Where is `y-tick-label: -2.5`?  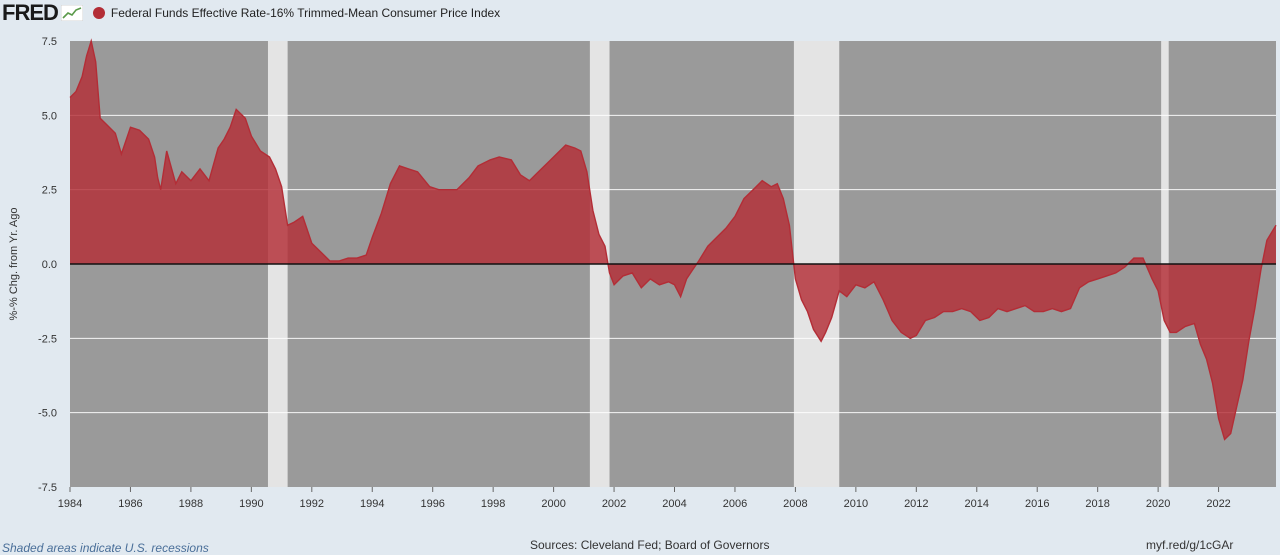
y-tick-label: -2.5 is located at coordinates (47, 339).